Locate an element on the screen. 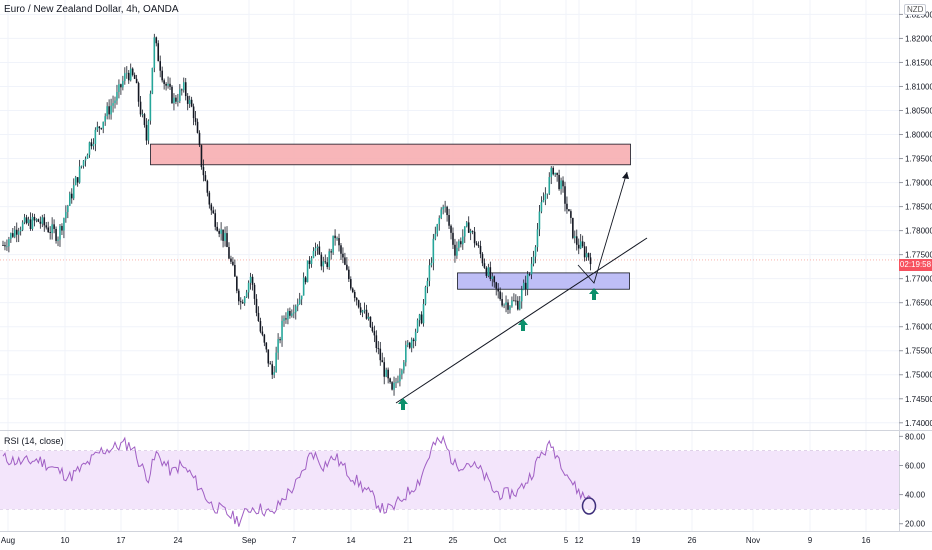 Image resolution: width=932 pixels, height=550 pixels. time-tick-label: 10 is located at coordinates (65, 540).